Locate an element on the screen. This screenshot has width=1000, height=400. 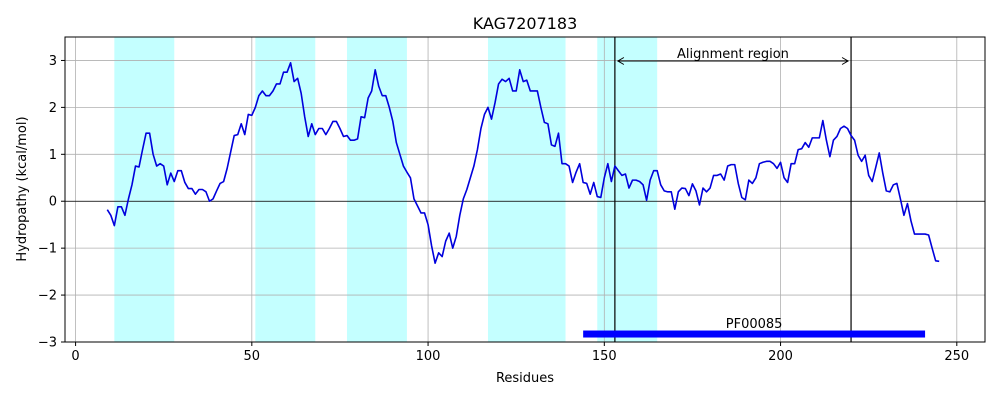
alignment-arrow-right-head is located at coordinates (845, 61).